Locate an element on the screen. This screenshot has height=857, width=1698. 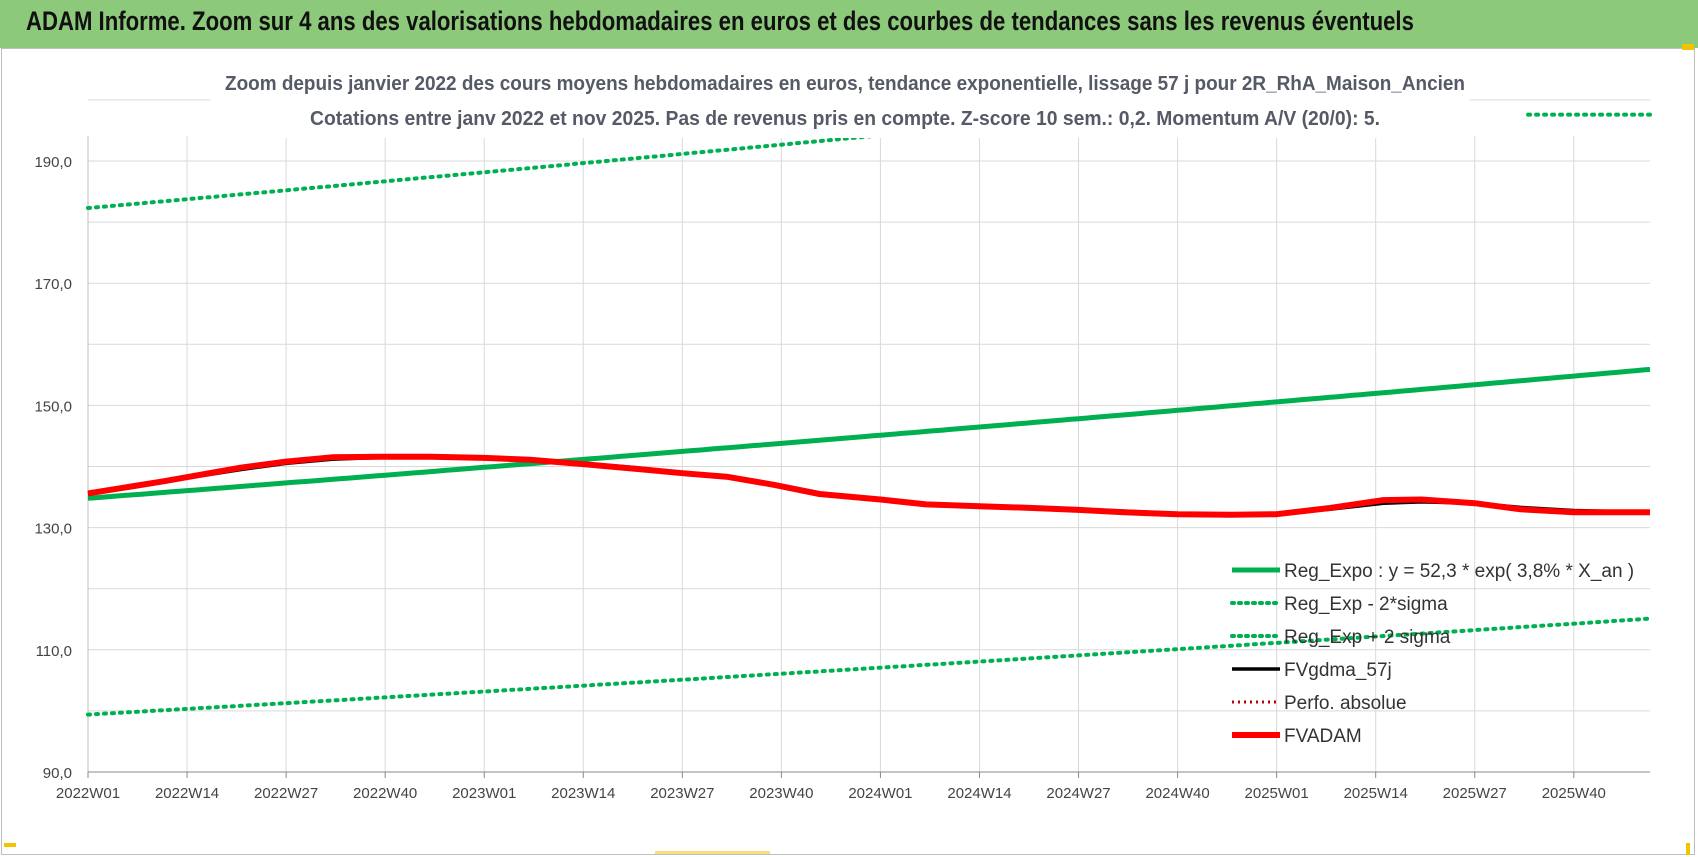
y-tick-label: 150,0 is located at coordinates (53, 406).